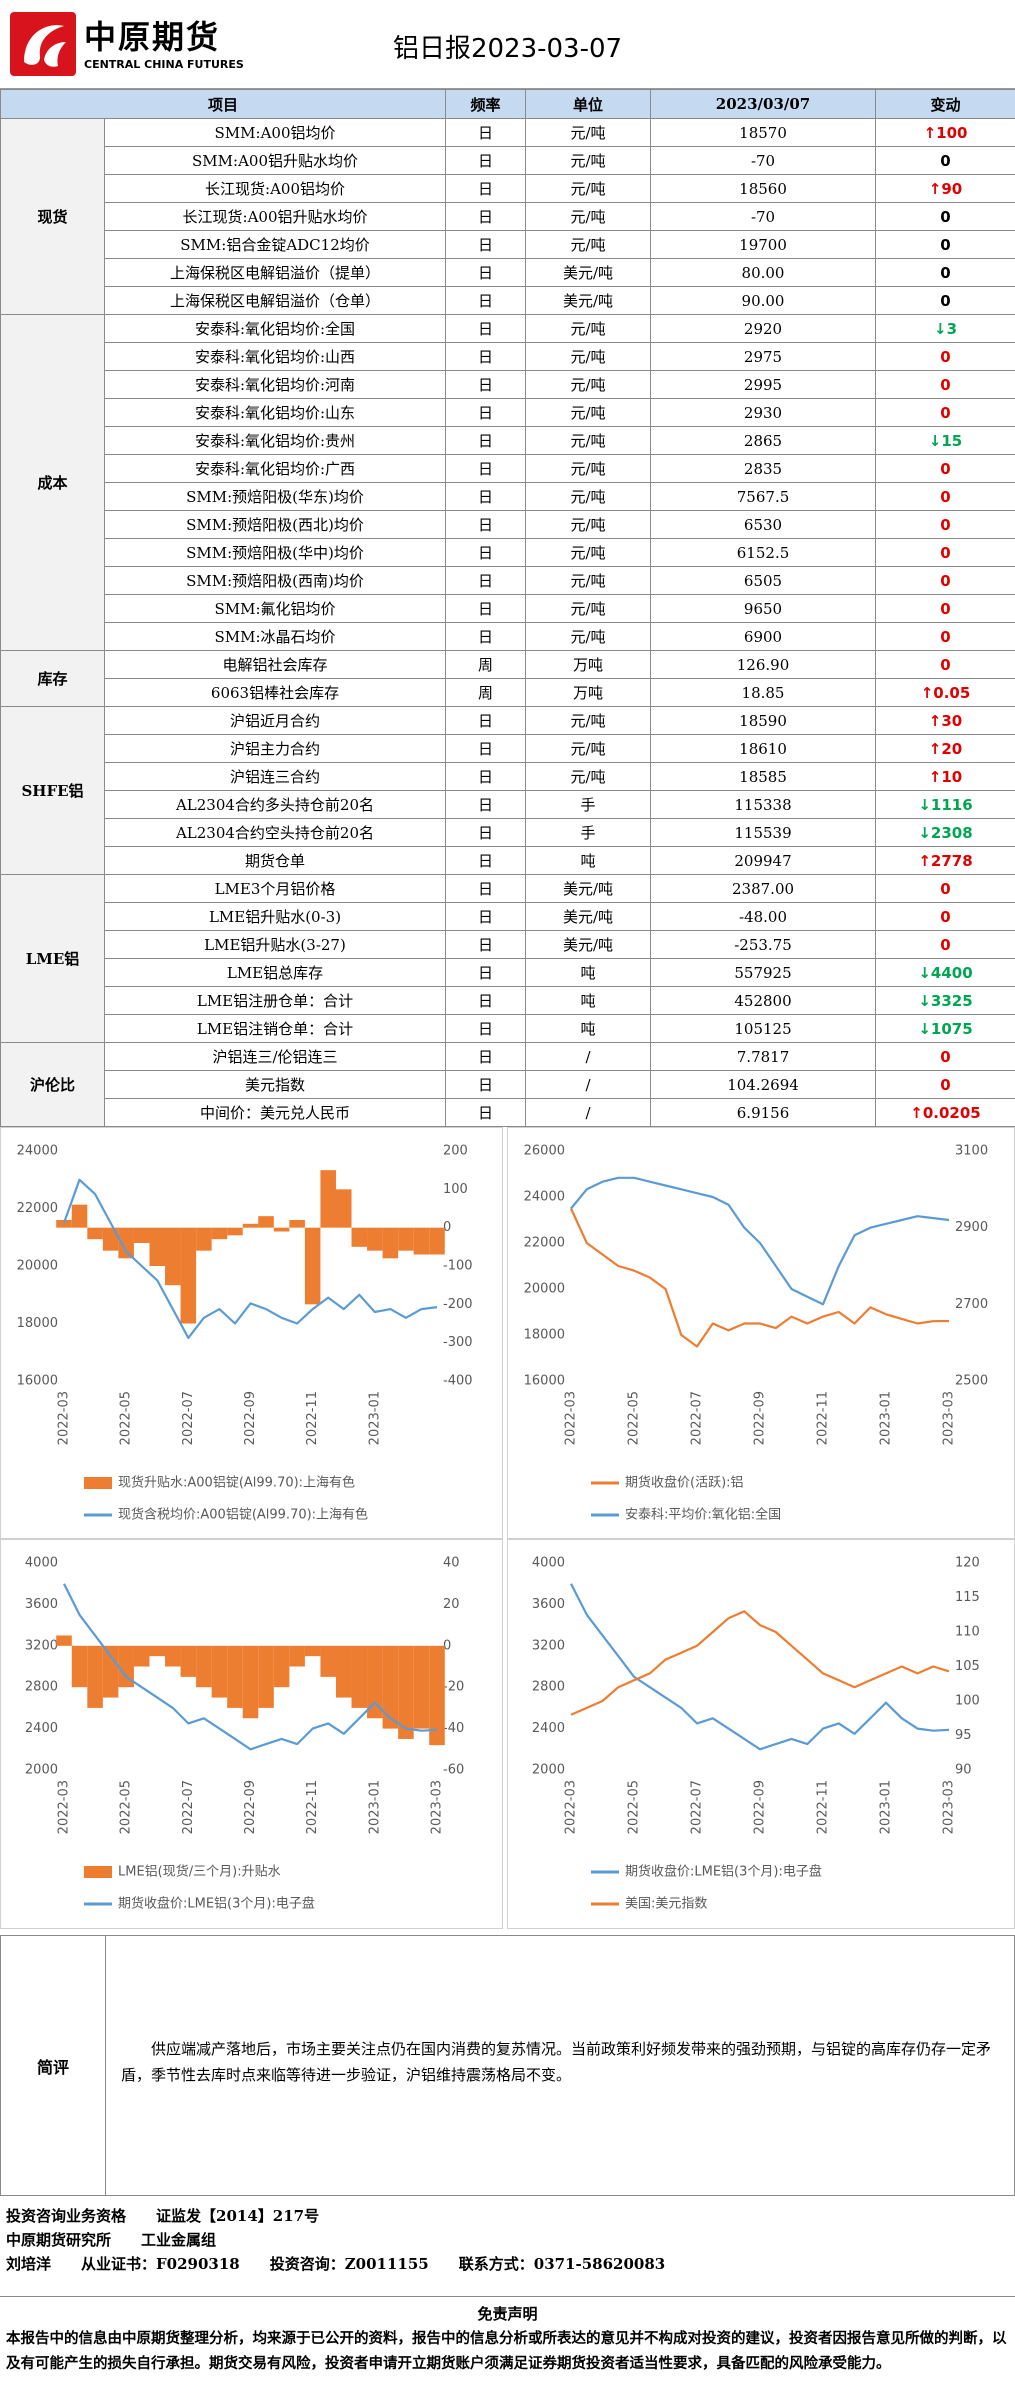 This screenshot has width=1015, height=2406. Describe the element at coordinates (179, 2240) in the screenshot. I see `footer-item: 工业金属组` at that location.